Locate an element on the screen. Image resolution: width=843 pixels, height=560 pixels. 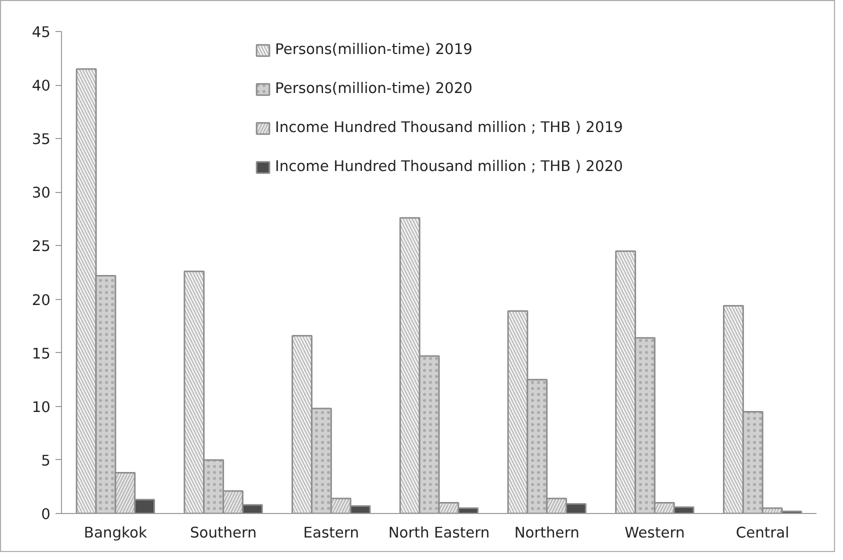
legend-label: Persons(million-time) 2020 is located at coordinates (374, 88).